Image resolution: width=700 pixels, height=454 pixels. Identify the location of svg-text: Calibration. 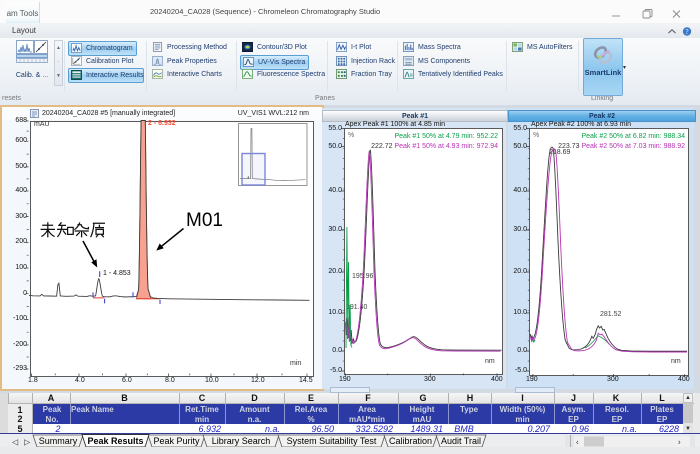
(410, 441).